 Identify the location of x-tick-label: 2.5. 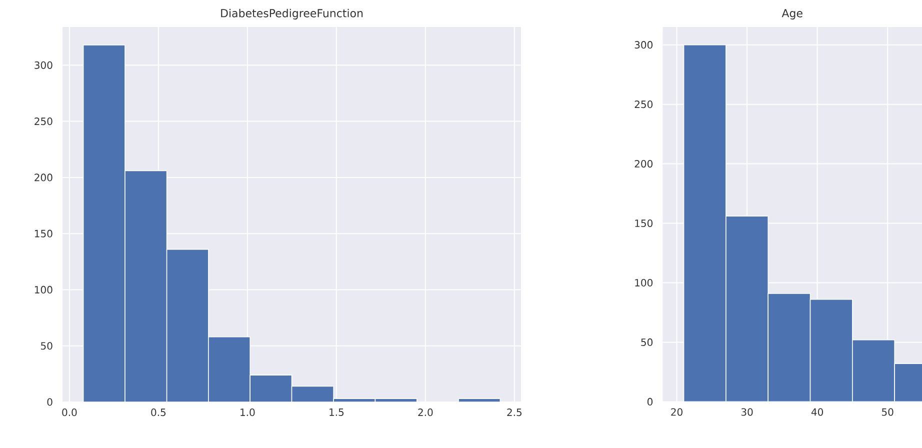
(514, 412).